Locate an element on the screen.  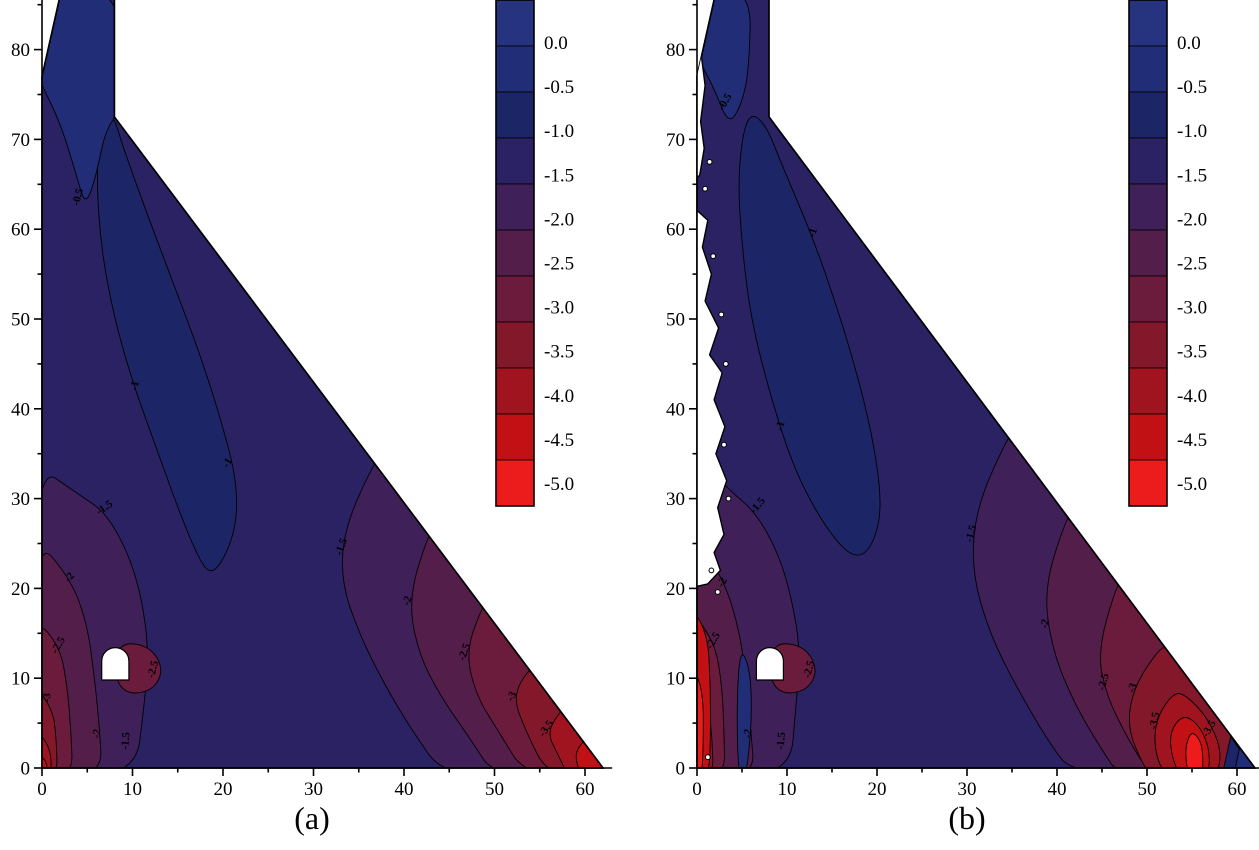
colorbar-tick-label: -4.5 is located at coordinates (559, 440).